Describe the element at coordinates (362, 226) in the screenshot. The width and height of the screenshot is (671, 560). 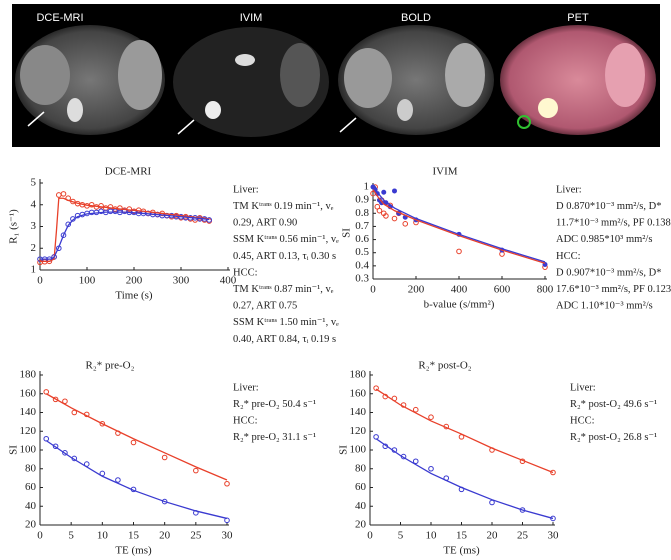
I see `y-tick-label: 0.7` at that location.